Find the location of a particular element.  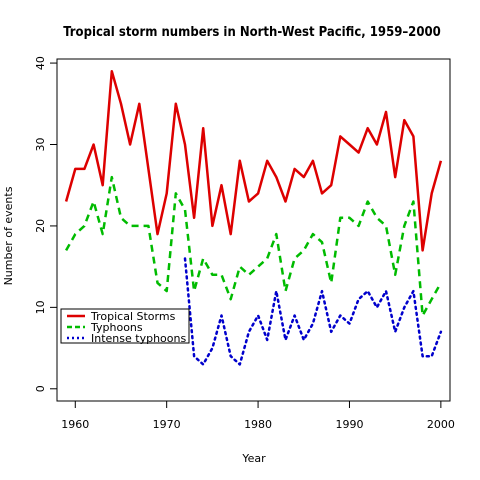

y-axis-label: Number of events is located at coordinates (8, 235).